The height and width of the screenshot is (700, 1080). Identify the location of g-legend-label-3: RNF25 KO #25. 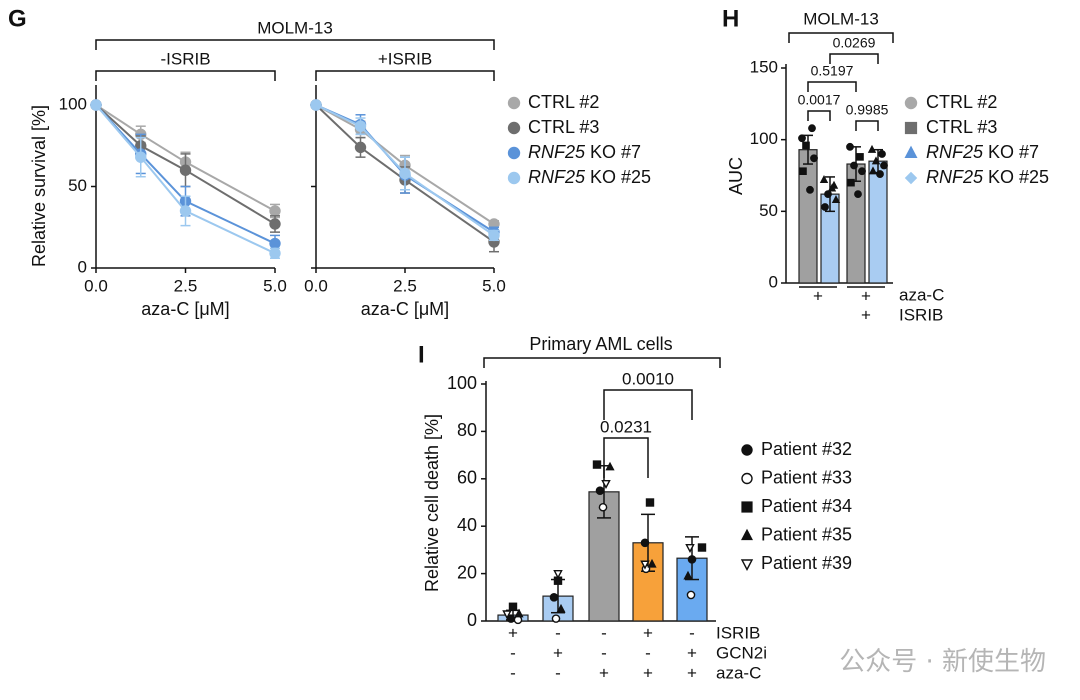
(589, 177).